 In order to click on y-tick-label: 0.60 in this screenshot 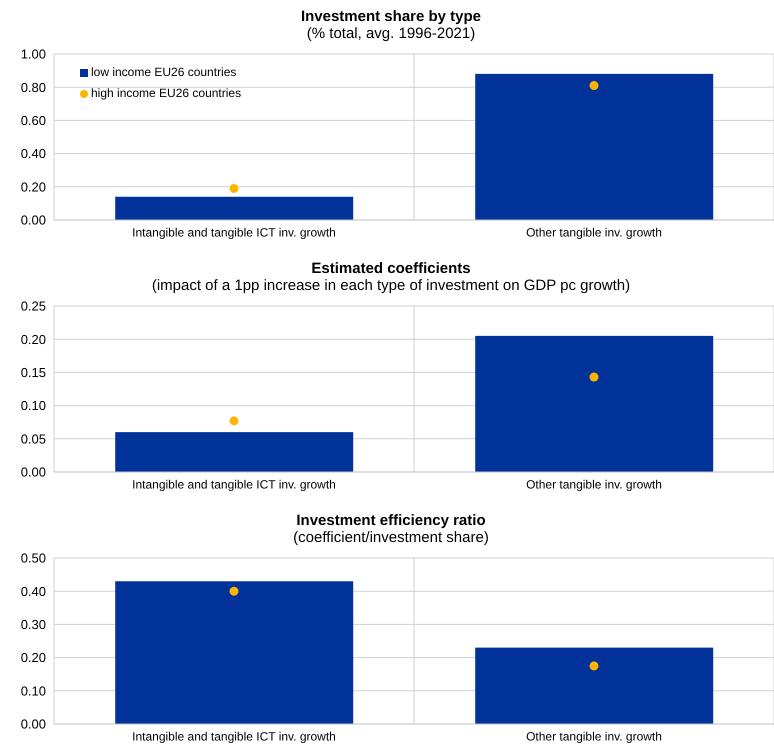, I will do `click(33, 120)`.